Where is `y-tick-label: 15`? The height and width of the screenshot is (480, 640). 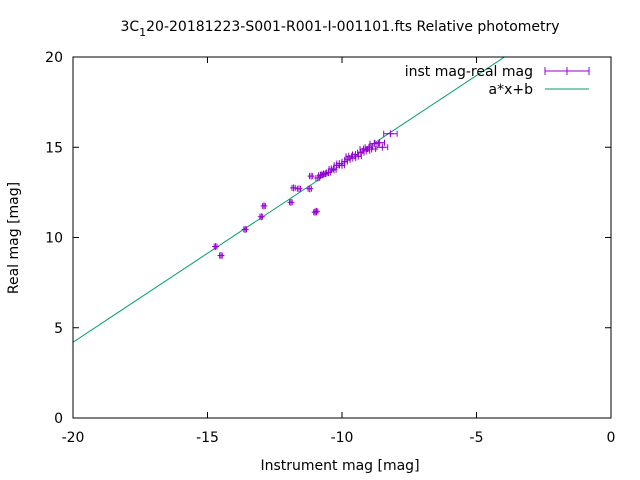 y-tick-label: 15 is located at coordinates (54, 148).